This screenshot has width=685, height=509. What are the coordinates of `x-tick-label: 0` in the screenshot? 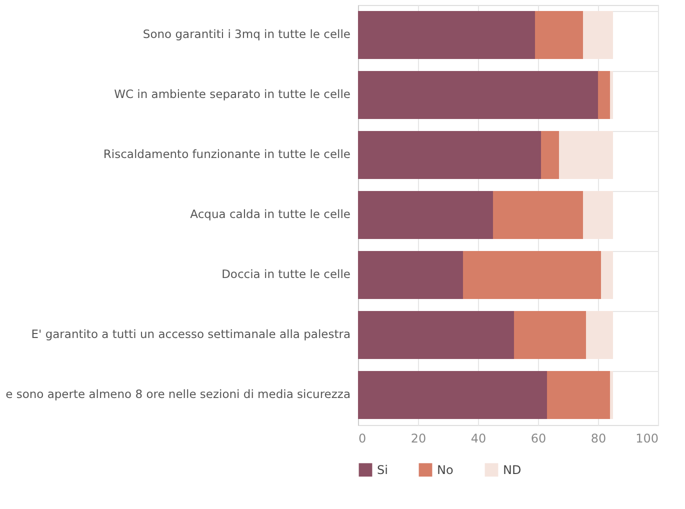 It's located at (362, 439).